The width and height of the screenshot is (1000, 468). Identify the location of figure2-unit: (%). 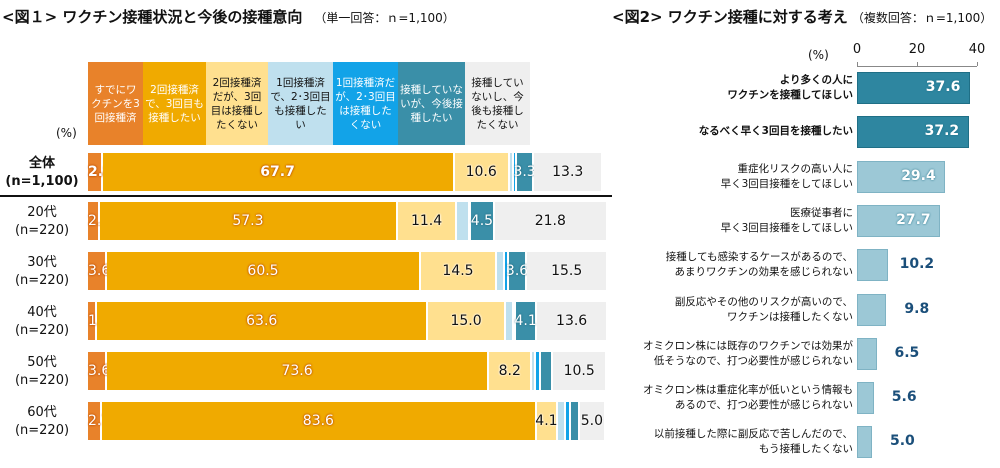
(818, 55).